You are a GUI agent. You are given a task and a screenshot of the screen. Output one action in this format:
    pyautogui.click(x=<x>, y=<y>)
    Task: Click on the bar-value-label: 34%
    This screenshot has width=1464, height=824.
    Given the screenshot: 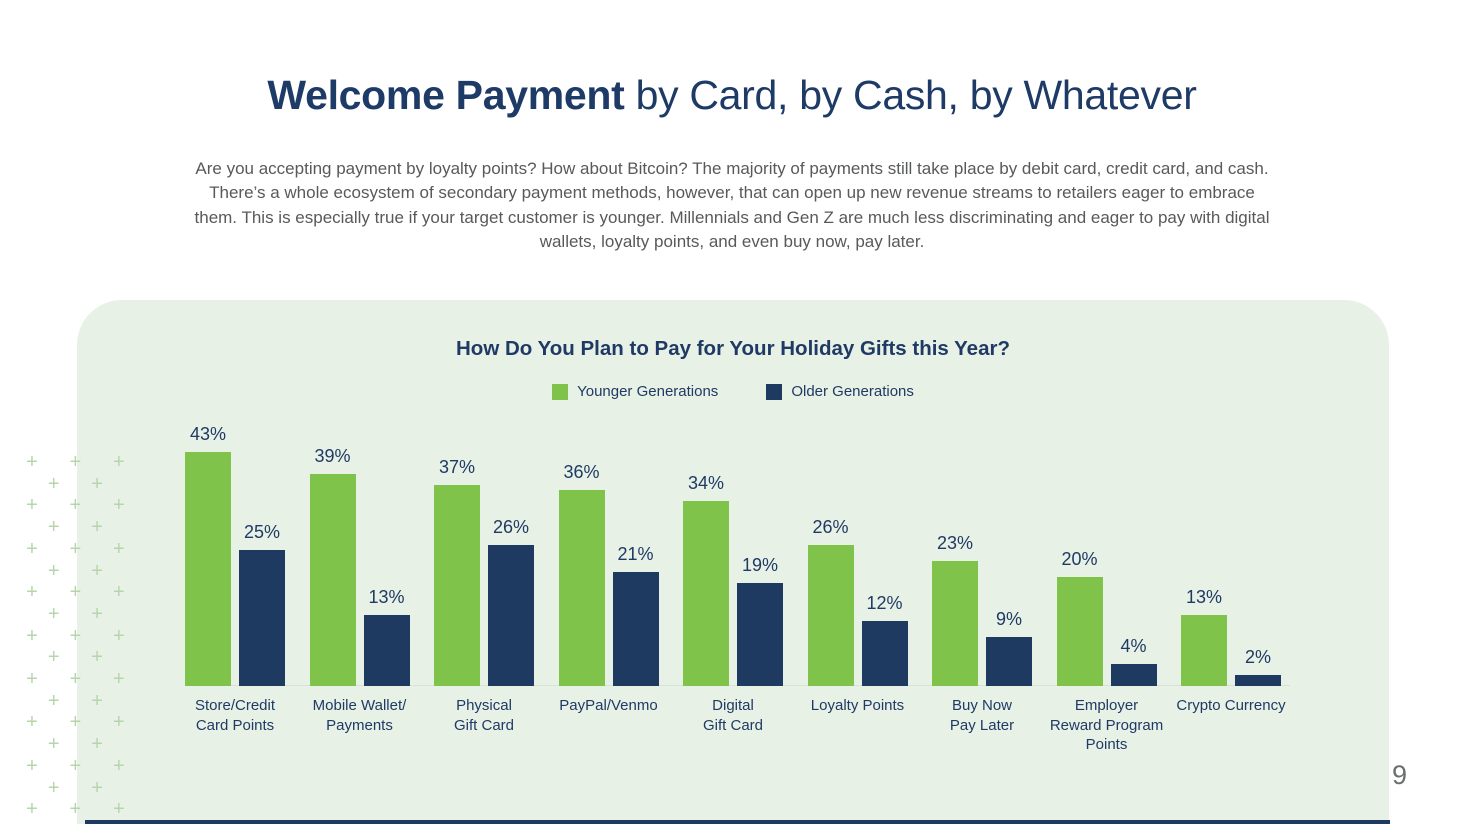 What is the action you would take?
    pyautogui.click(x=706, y=483)
    